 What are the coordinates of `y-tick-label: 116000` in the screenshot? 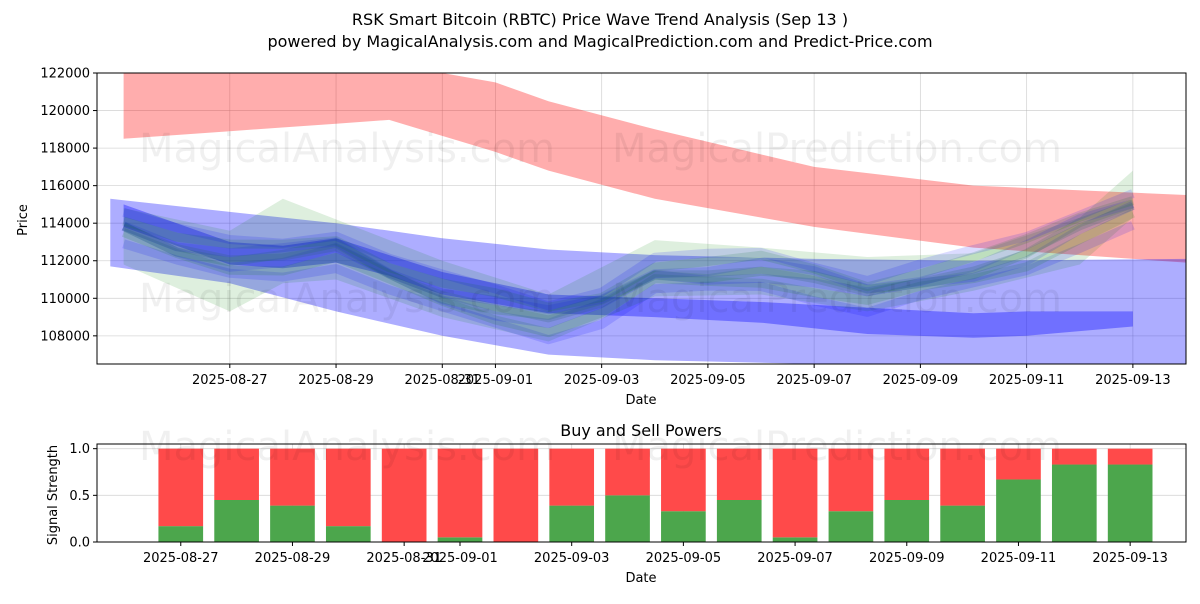 It's located at (65, 186).